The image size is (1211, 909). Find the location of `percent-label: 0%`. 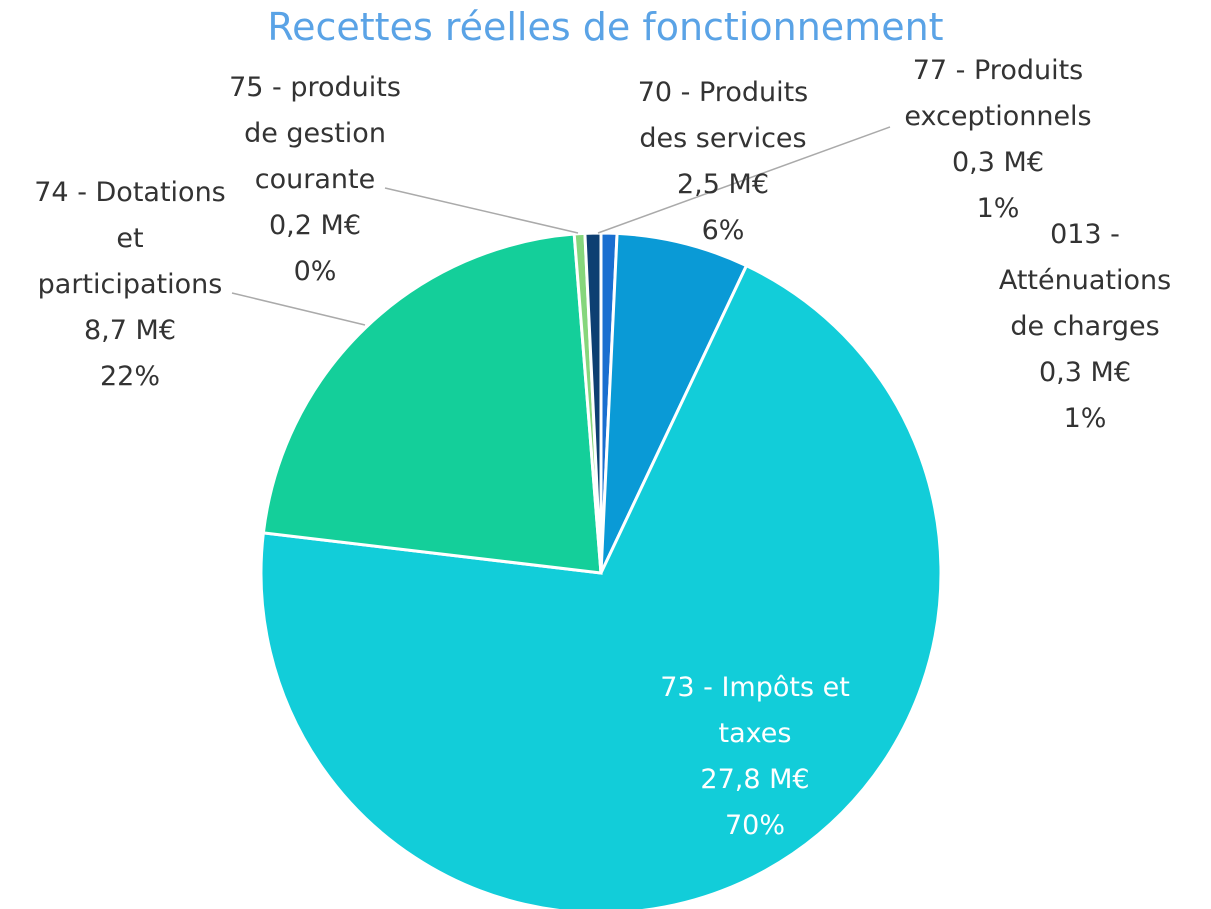

percent-label: 0% is located at coordinates (315, 271).